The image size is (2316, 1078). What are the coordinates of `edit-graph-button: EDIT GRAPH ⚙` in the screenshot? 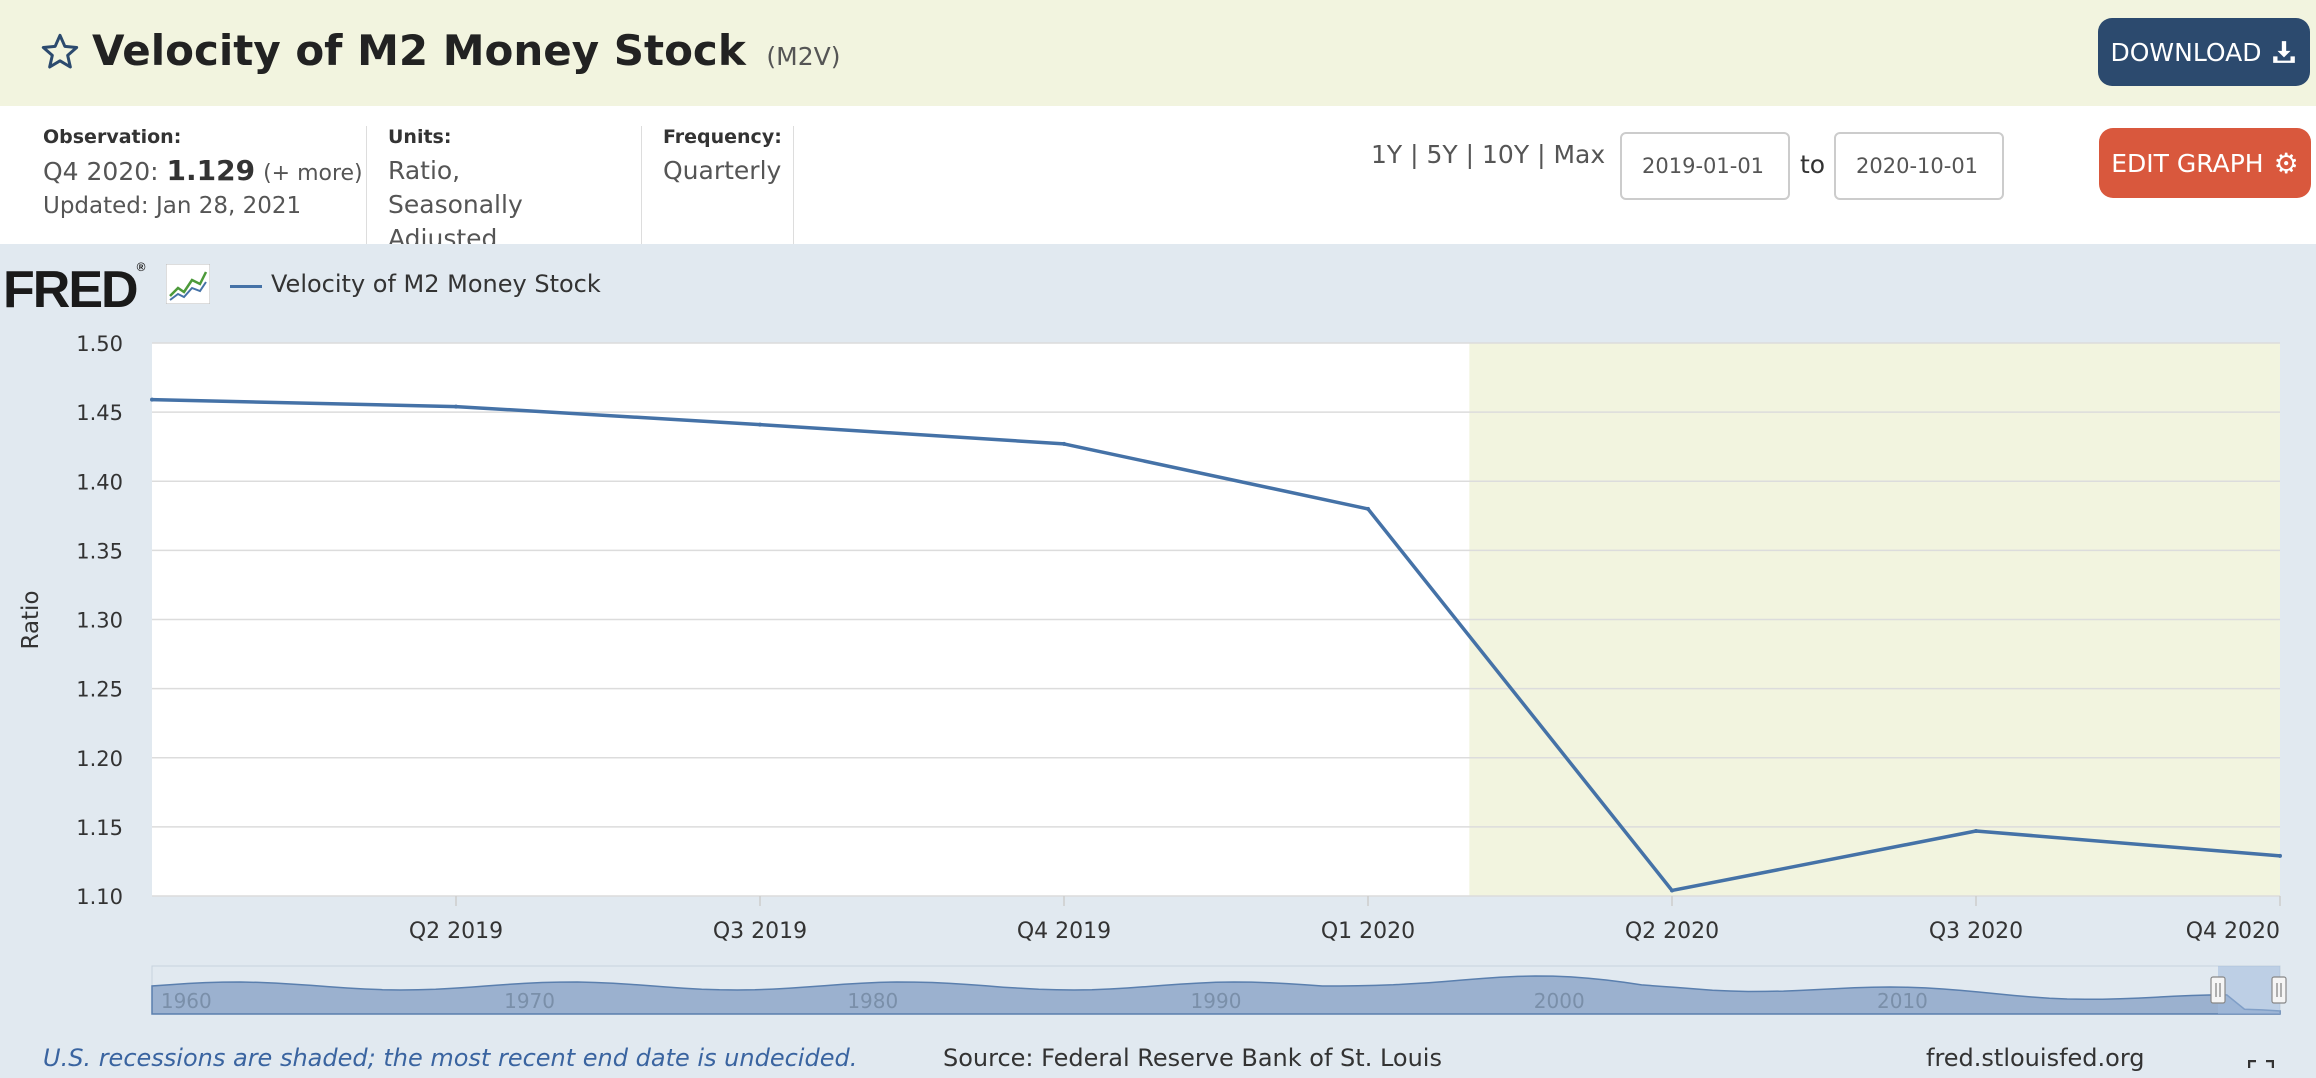 It's located at (2205, 163).